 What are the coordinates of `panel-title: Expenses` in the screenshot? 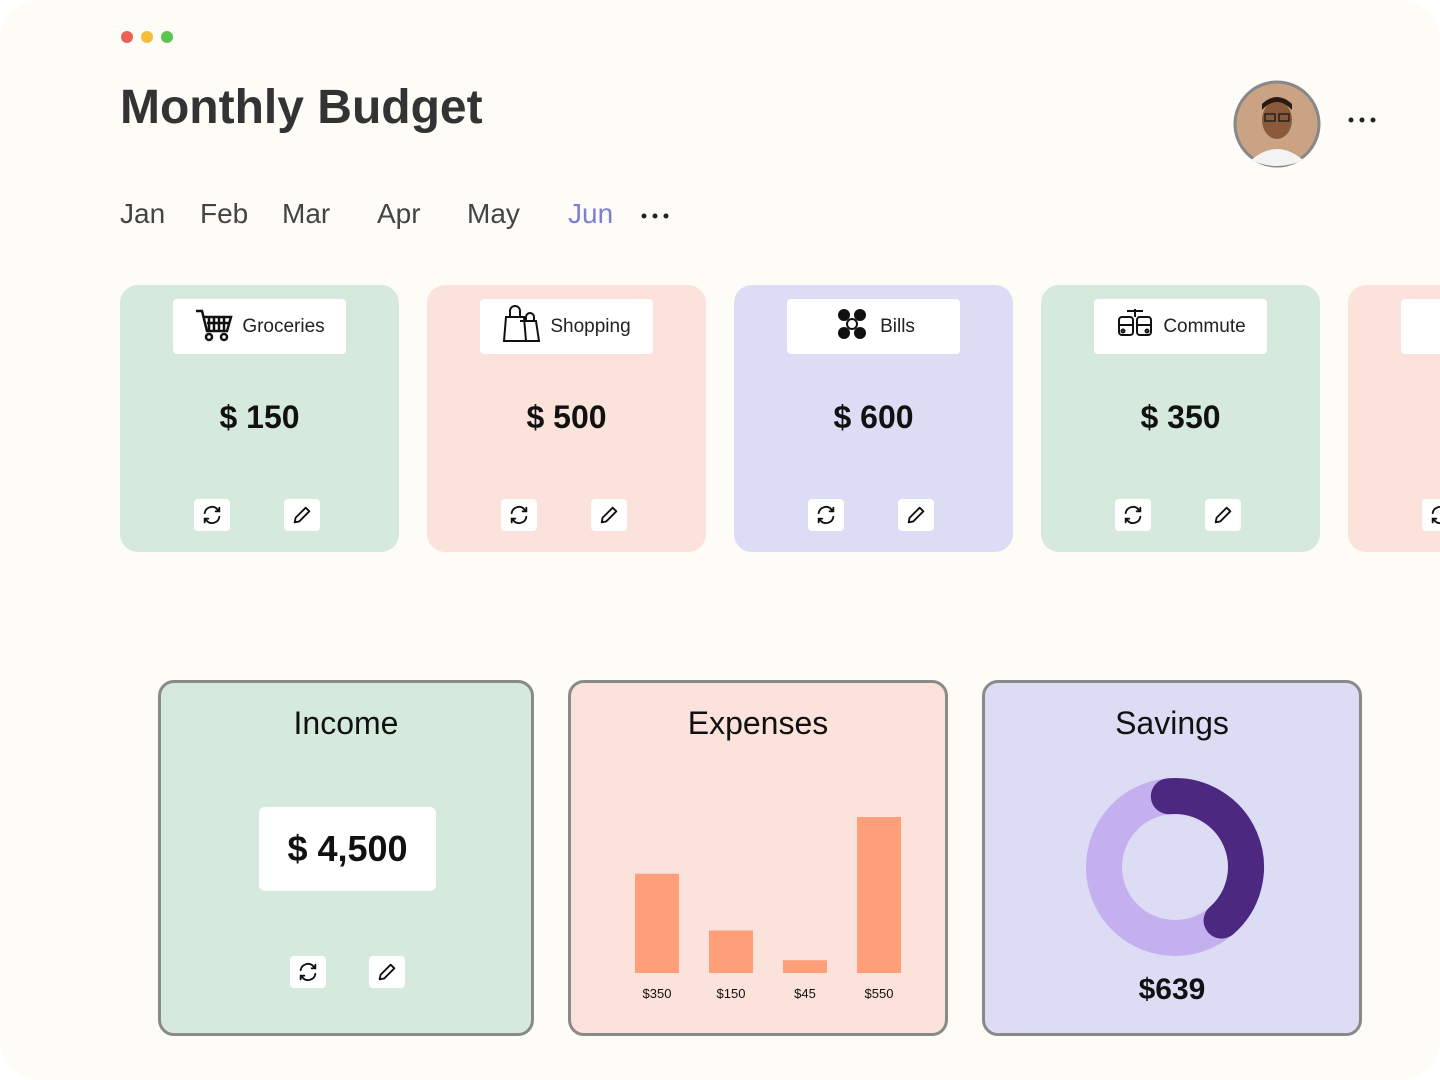 It's located at (758, 723).